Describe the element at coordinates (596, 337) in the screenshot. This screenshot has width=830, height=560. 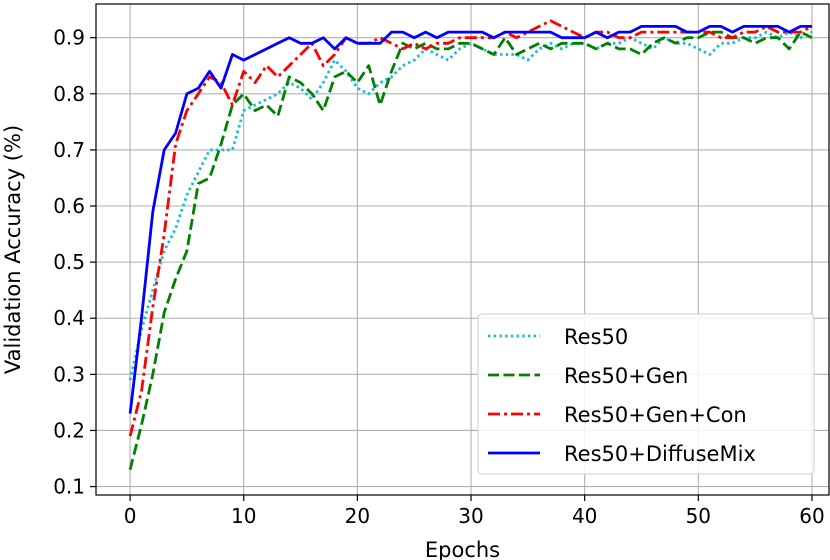
I see `legend-label-res50: Res50` at that location.